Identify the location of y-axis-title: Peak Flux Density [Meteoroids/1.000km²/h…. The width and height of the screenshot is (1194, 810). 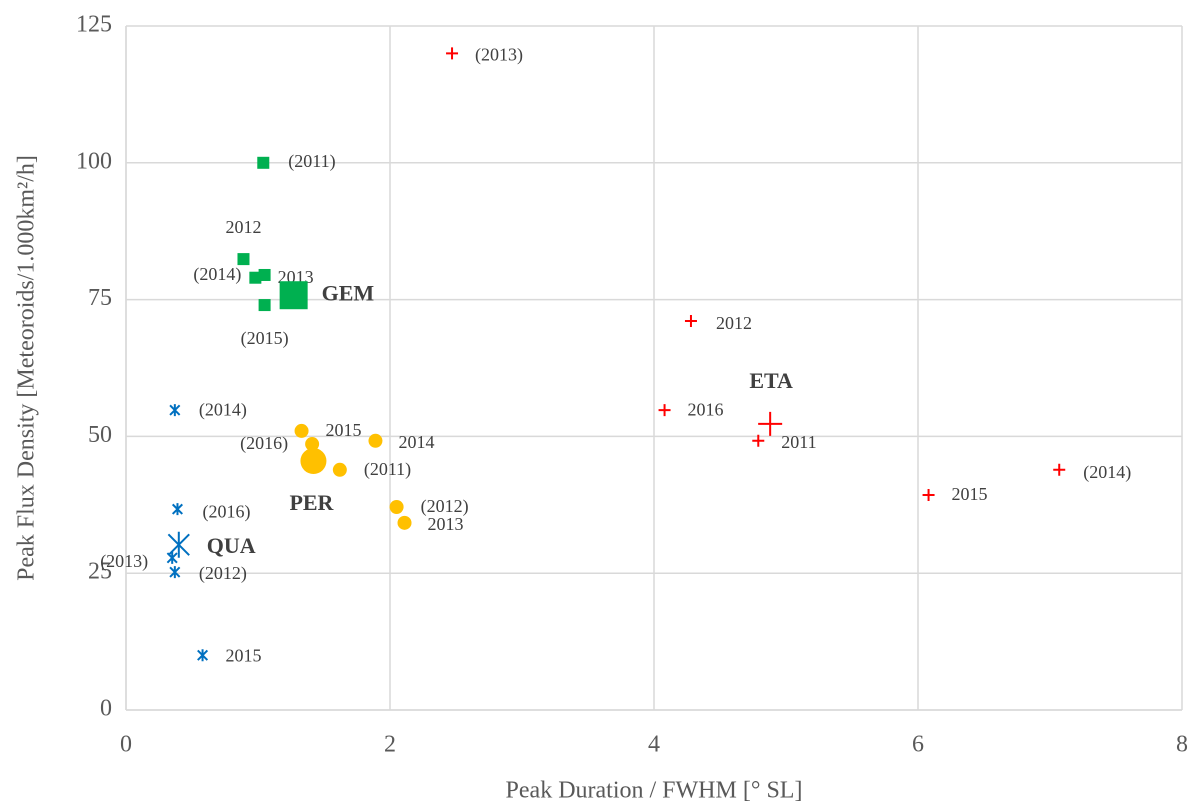
(27, 368).